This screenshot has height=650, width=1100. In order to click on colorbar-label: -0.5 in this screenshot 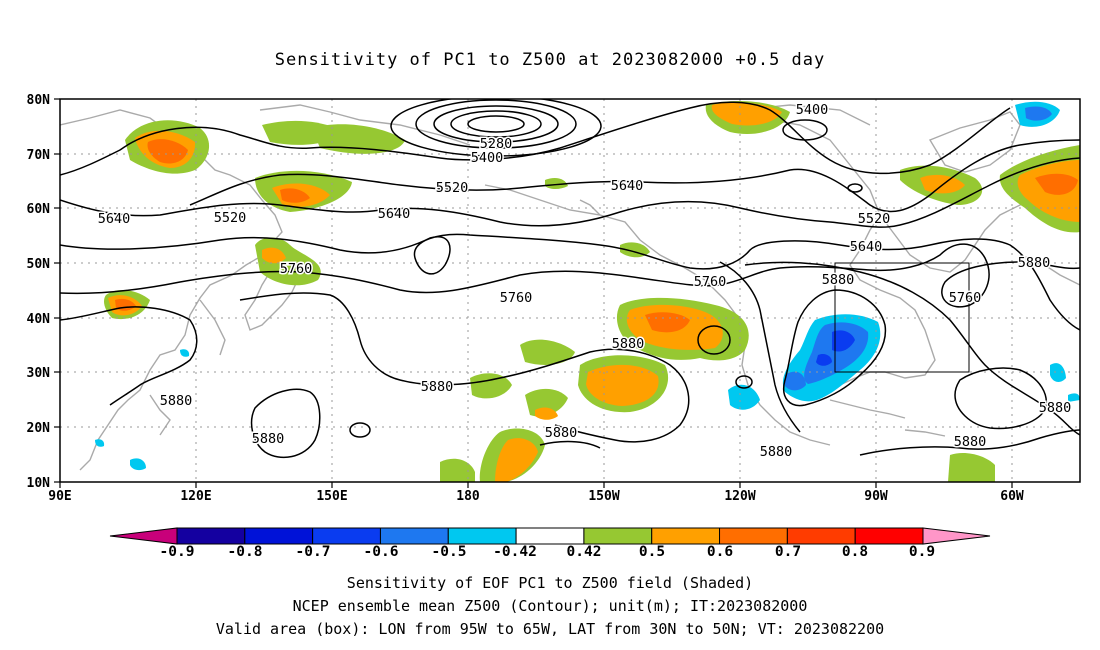, I will do `click(449, 552)`.